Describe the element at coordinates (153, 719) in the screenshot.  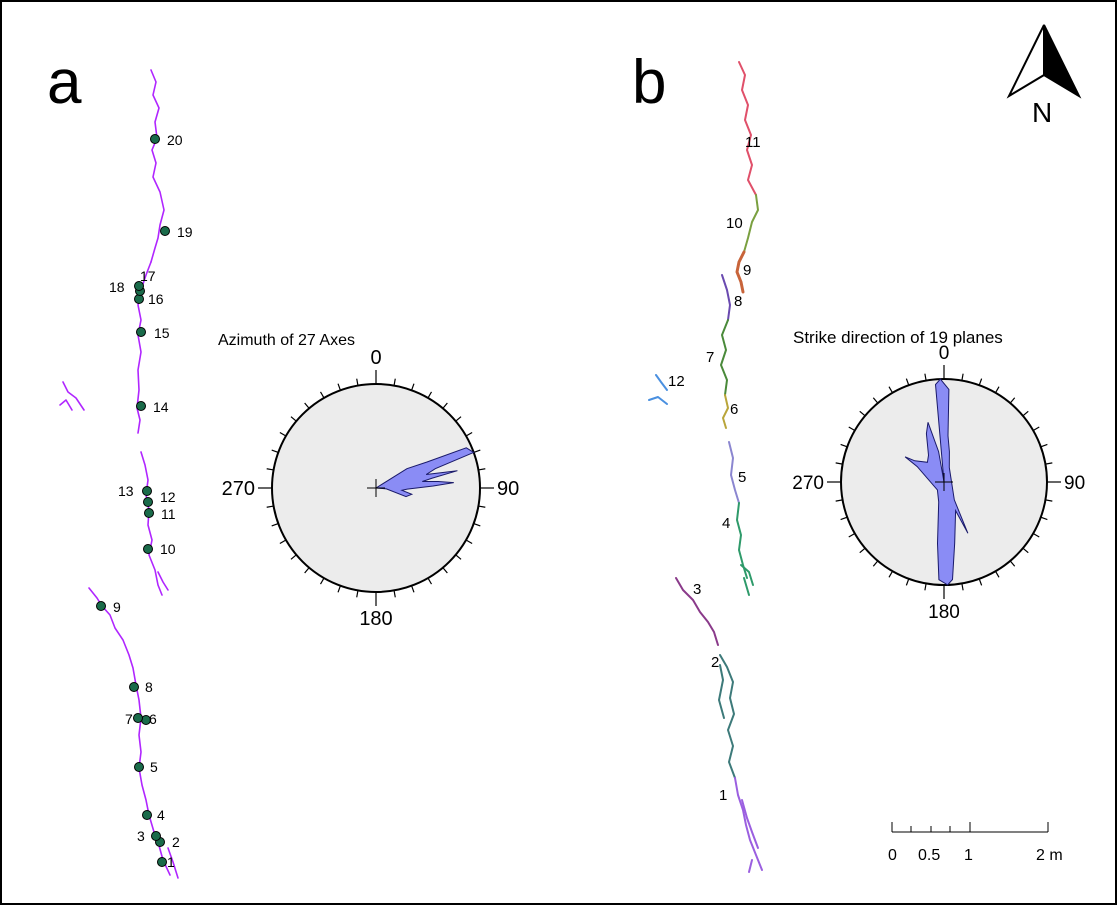
I see `sample-point-label: 6` at that location.